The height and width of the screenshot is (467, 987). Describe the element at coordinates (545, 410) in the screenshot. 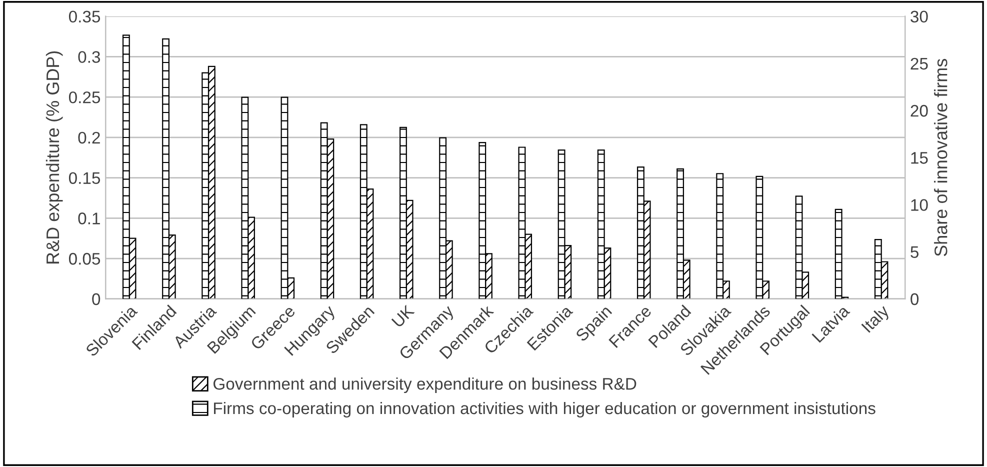

I see `legend-label: Firms co-operating on innovation activities with higer education or government insistutions` at that location.